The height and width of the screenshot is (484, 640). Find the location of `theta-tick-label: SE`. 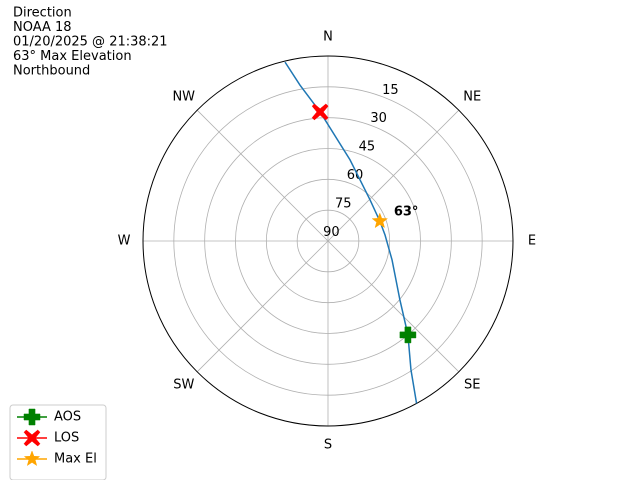

theta-tick-label: SE is located at coordinates (472, 385).